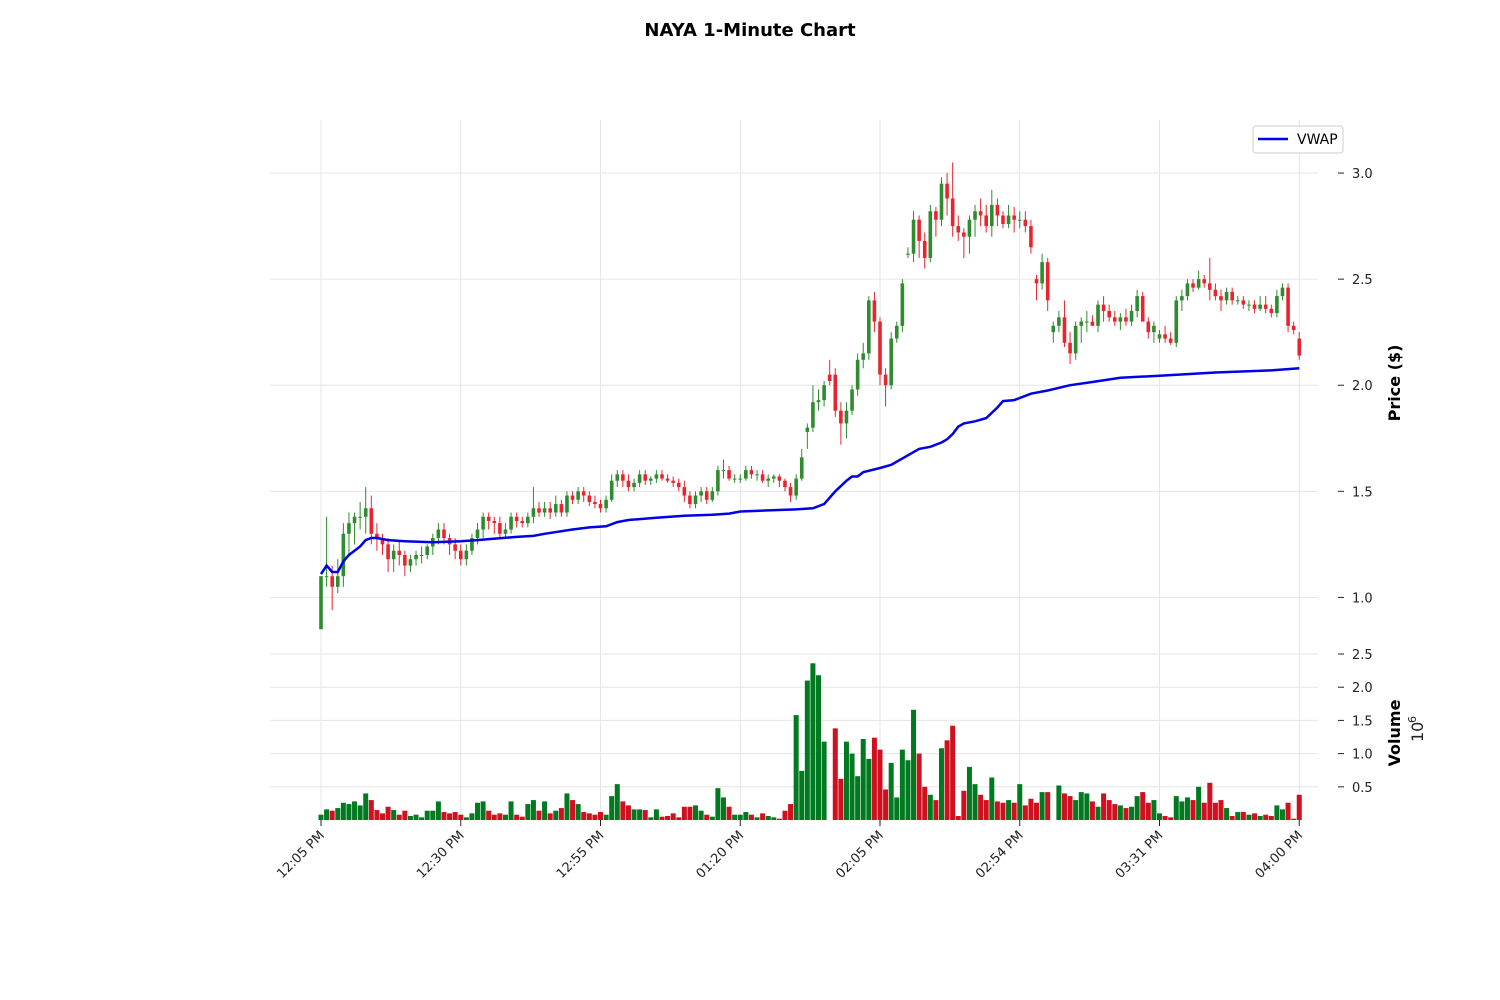 Image resolution: width=1500 pixels, height=1000 pixels. Describe the element at coordinates (810, 741) in the screenshot. I see `volume-bars` at that location.